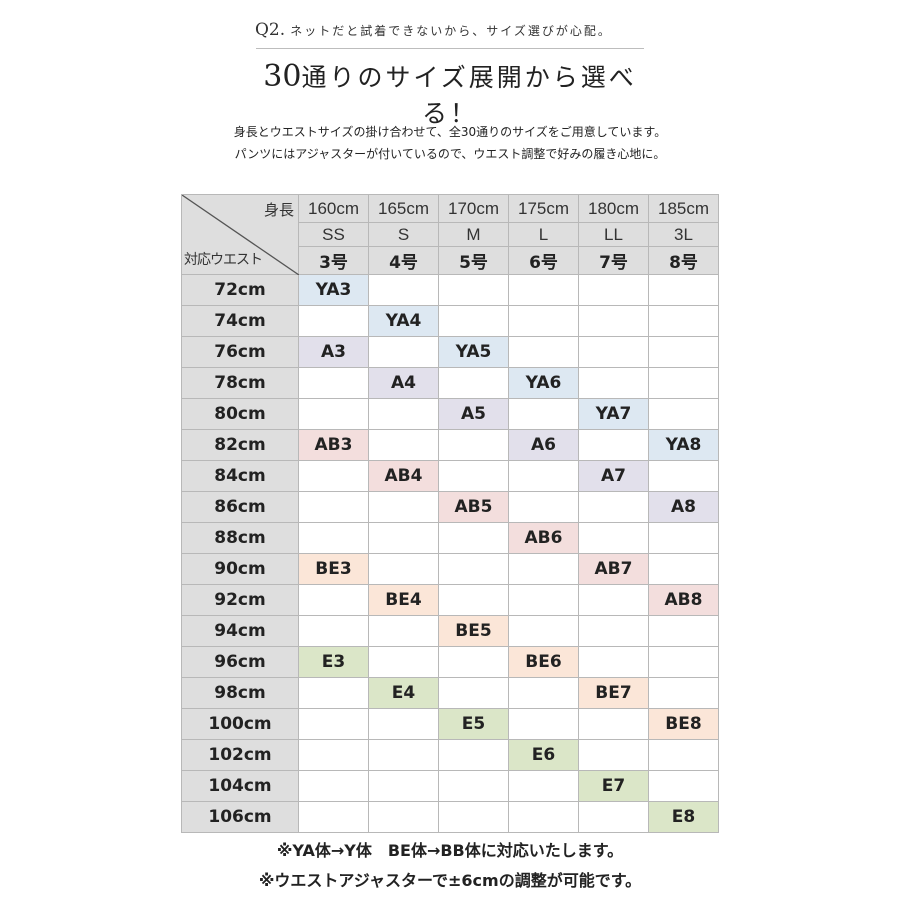 The image size is (900, 900). What do you see at coordinates (450, 383) in the screenshot?
I see `table-row: 78cm A4 YA6` at bounding box center [450, 383].